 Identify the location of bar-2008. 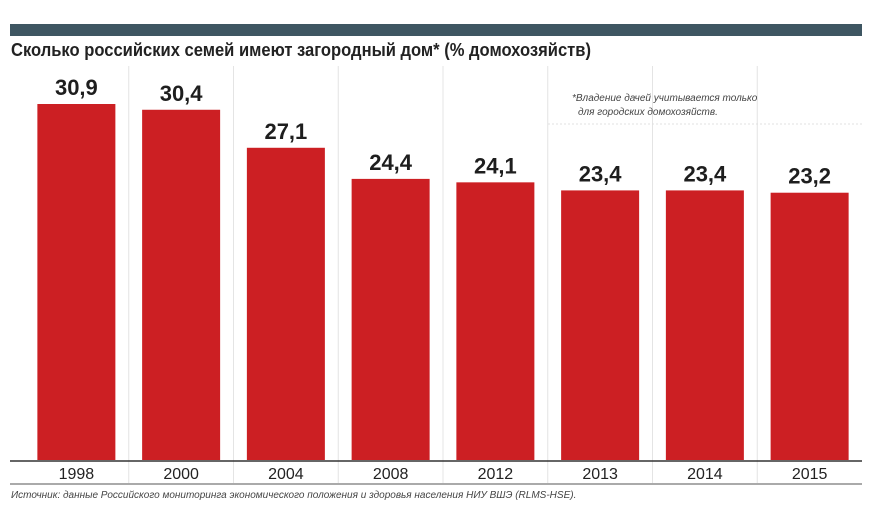
(391, 319).